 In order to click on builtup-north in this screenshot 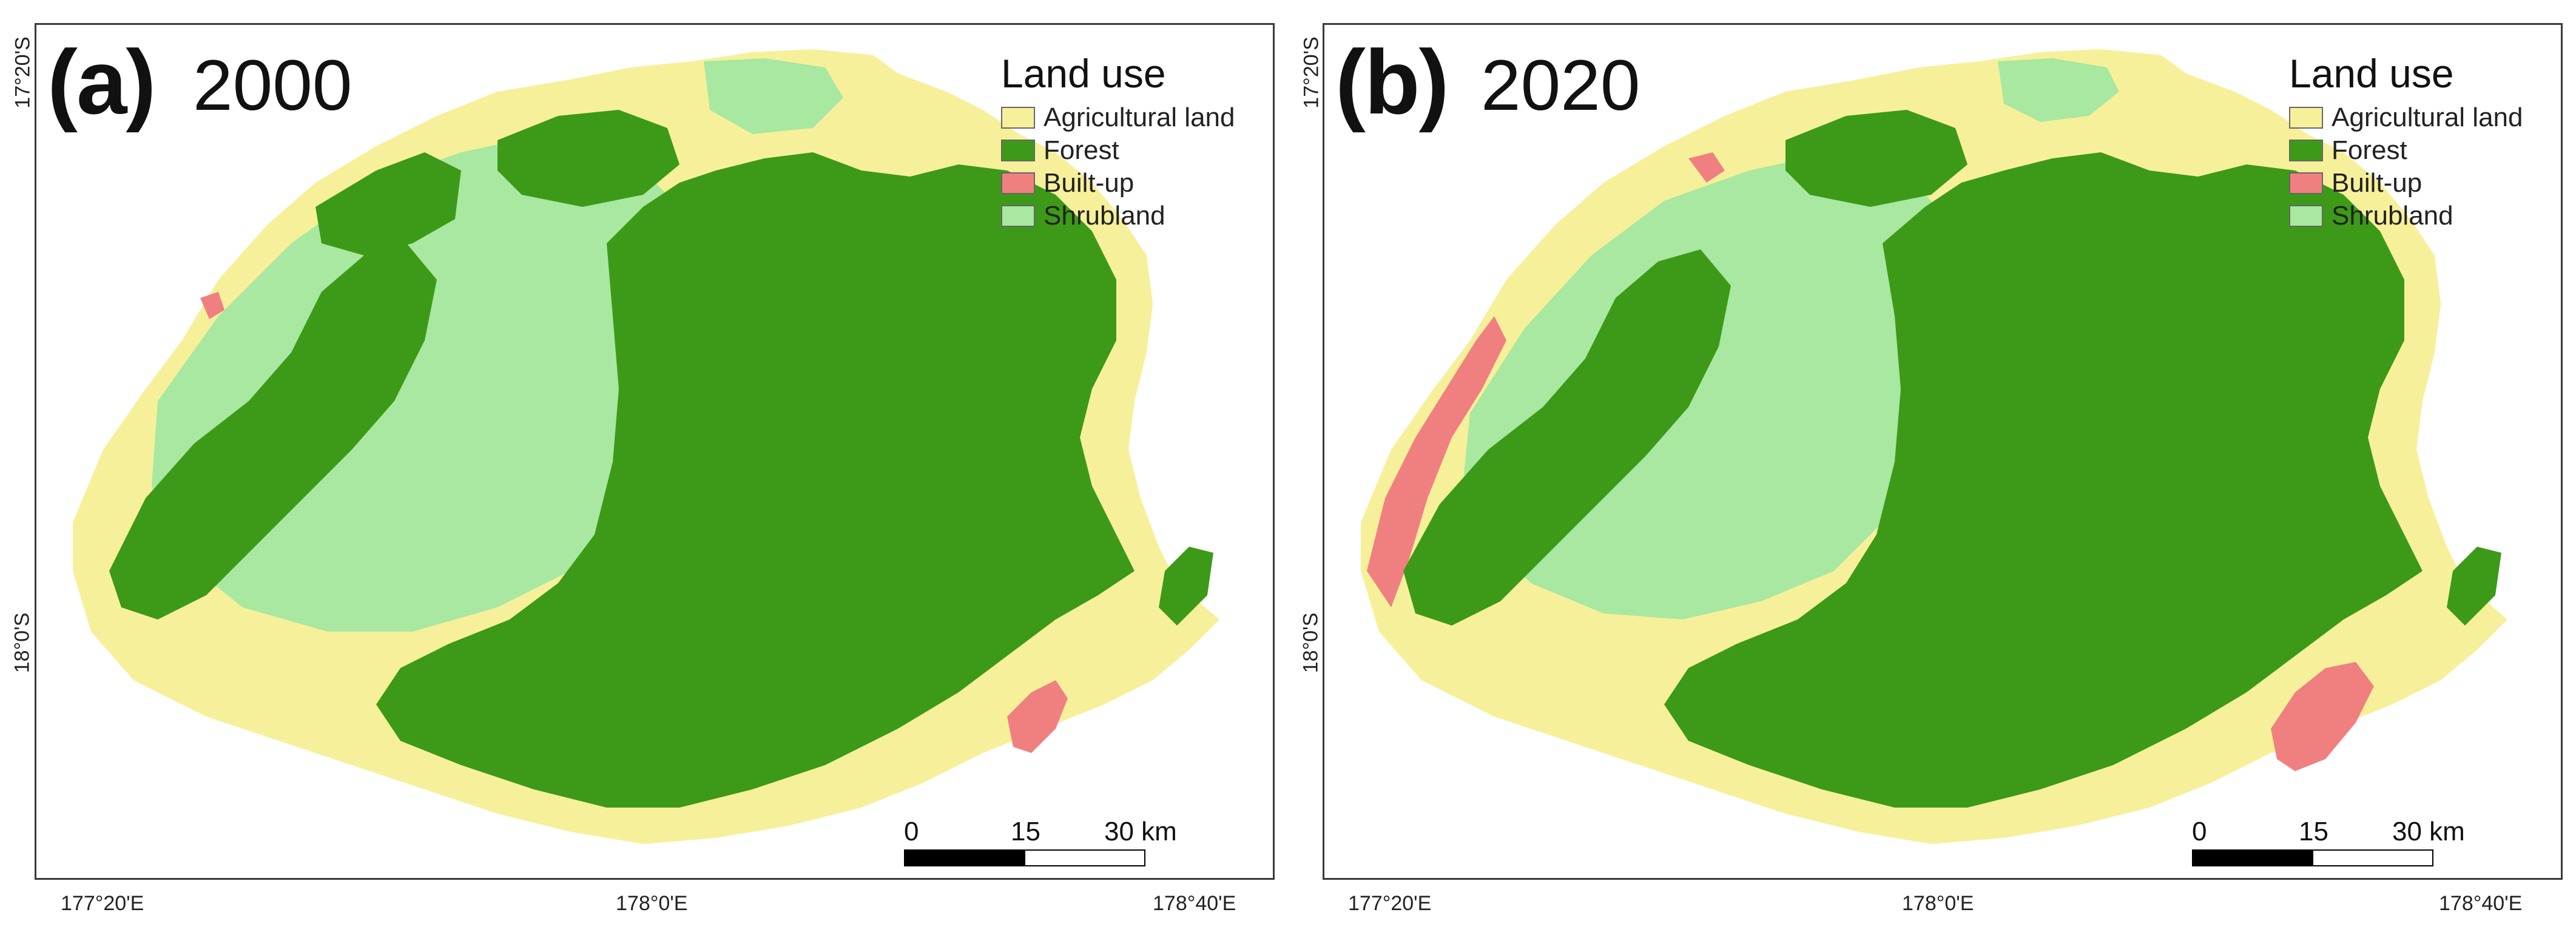, I will do `click(1707, 167)`.